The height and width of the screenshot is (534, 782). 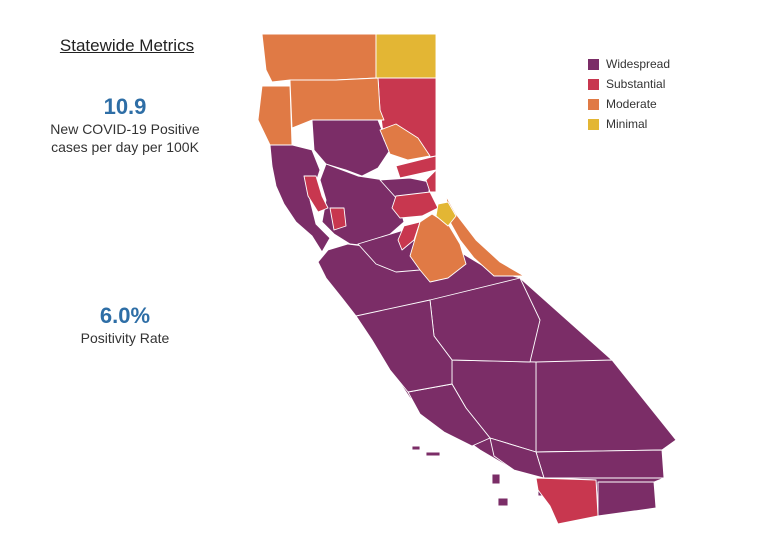 I want to click on legend-swatch-minimal, so click(x=593, y=124).